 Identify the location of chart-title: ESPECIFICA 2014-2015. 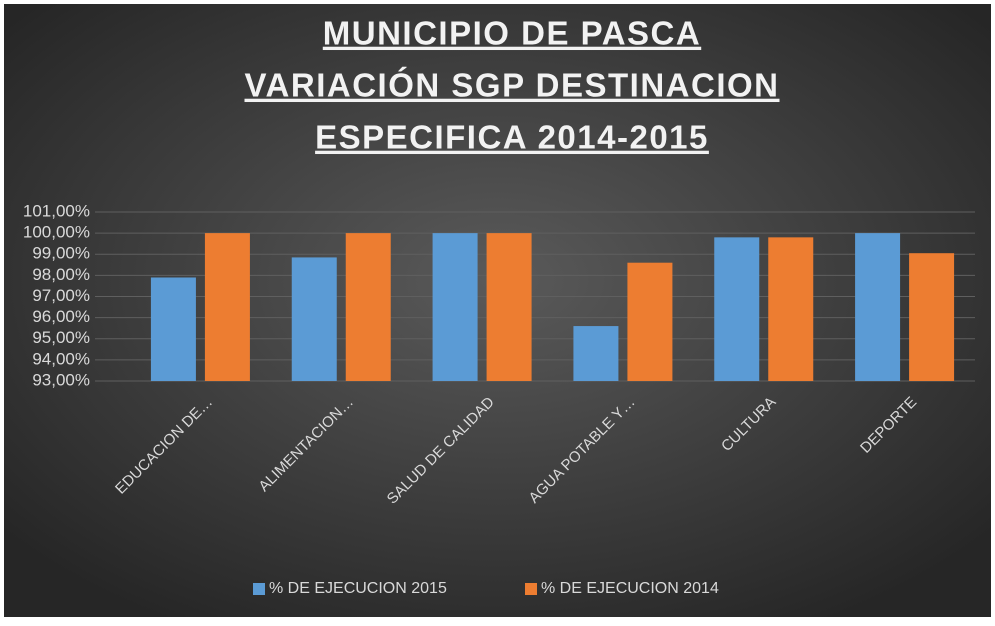
(512, 137).